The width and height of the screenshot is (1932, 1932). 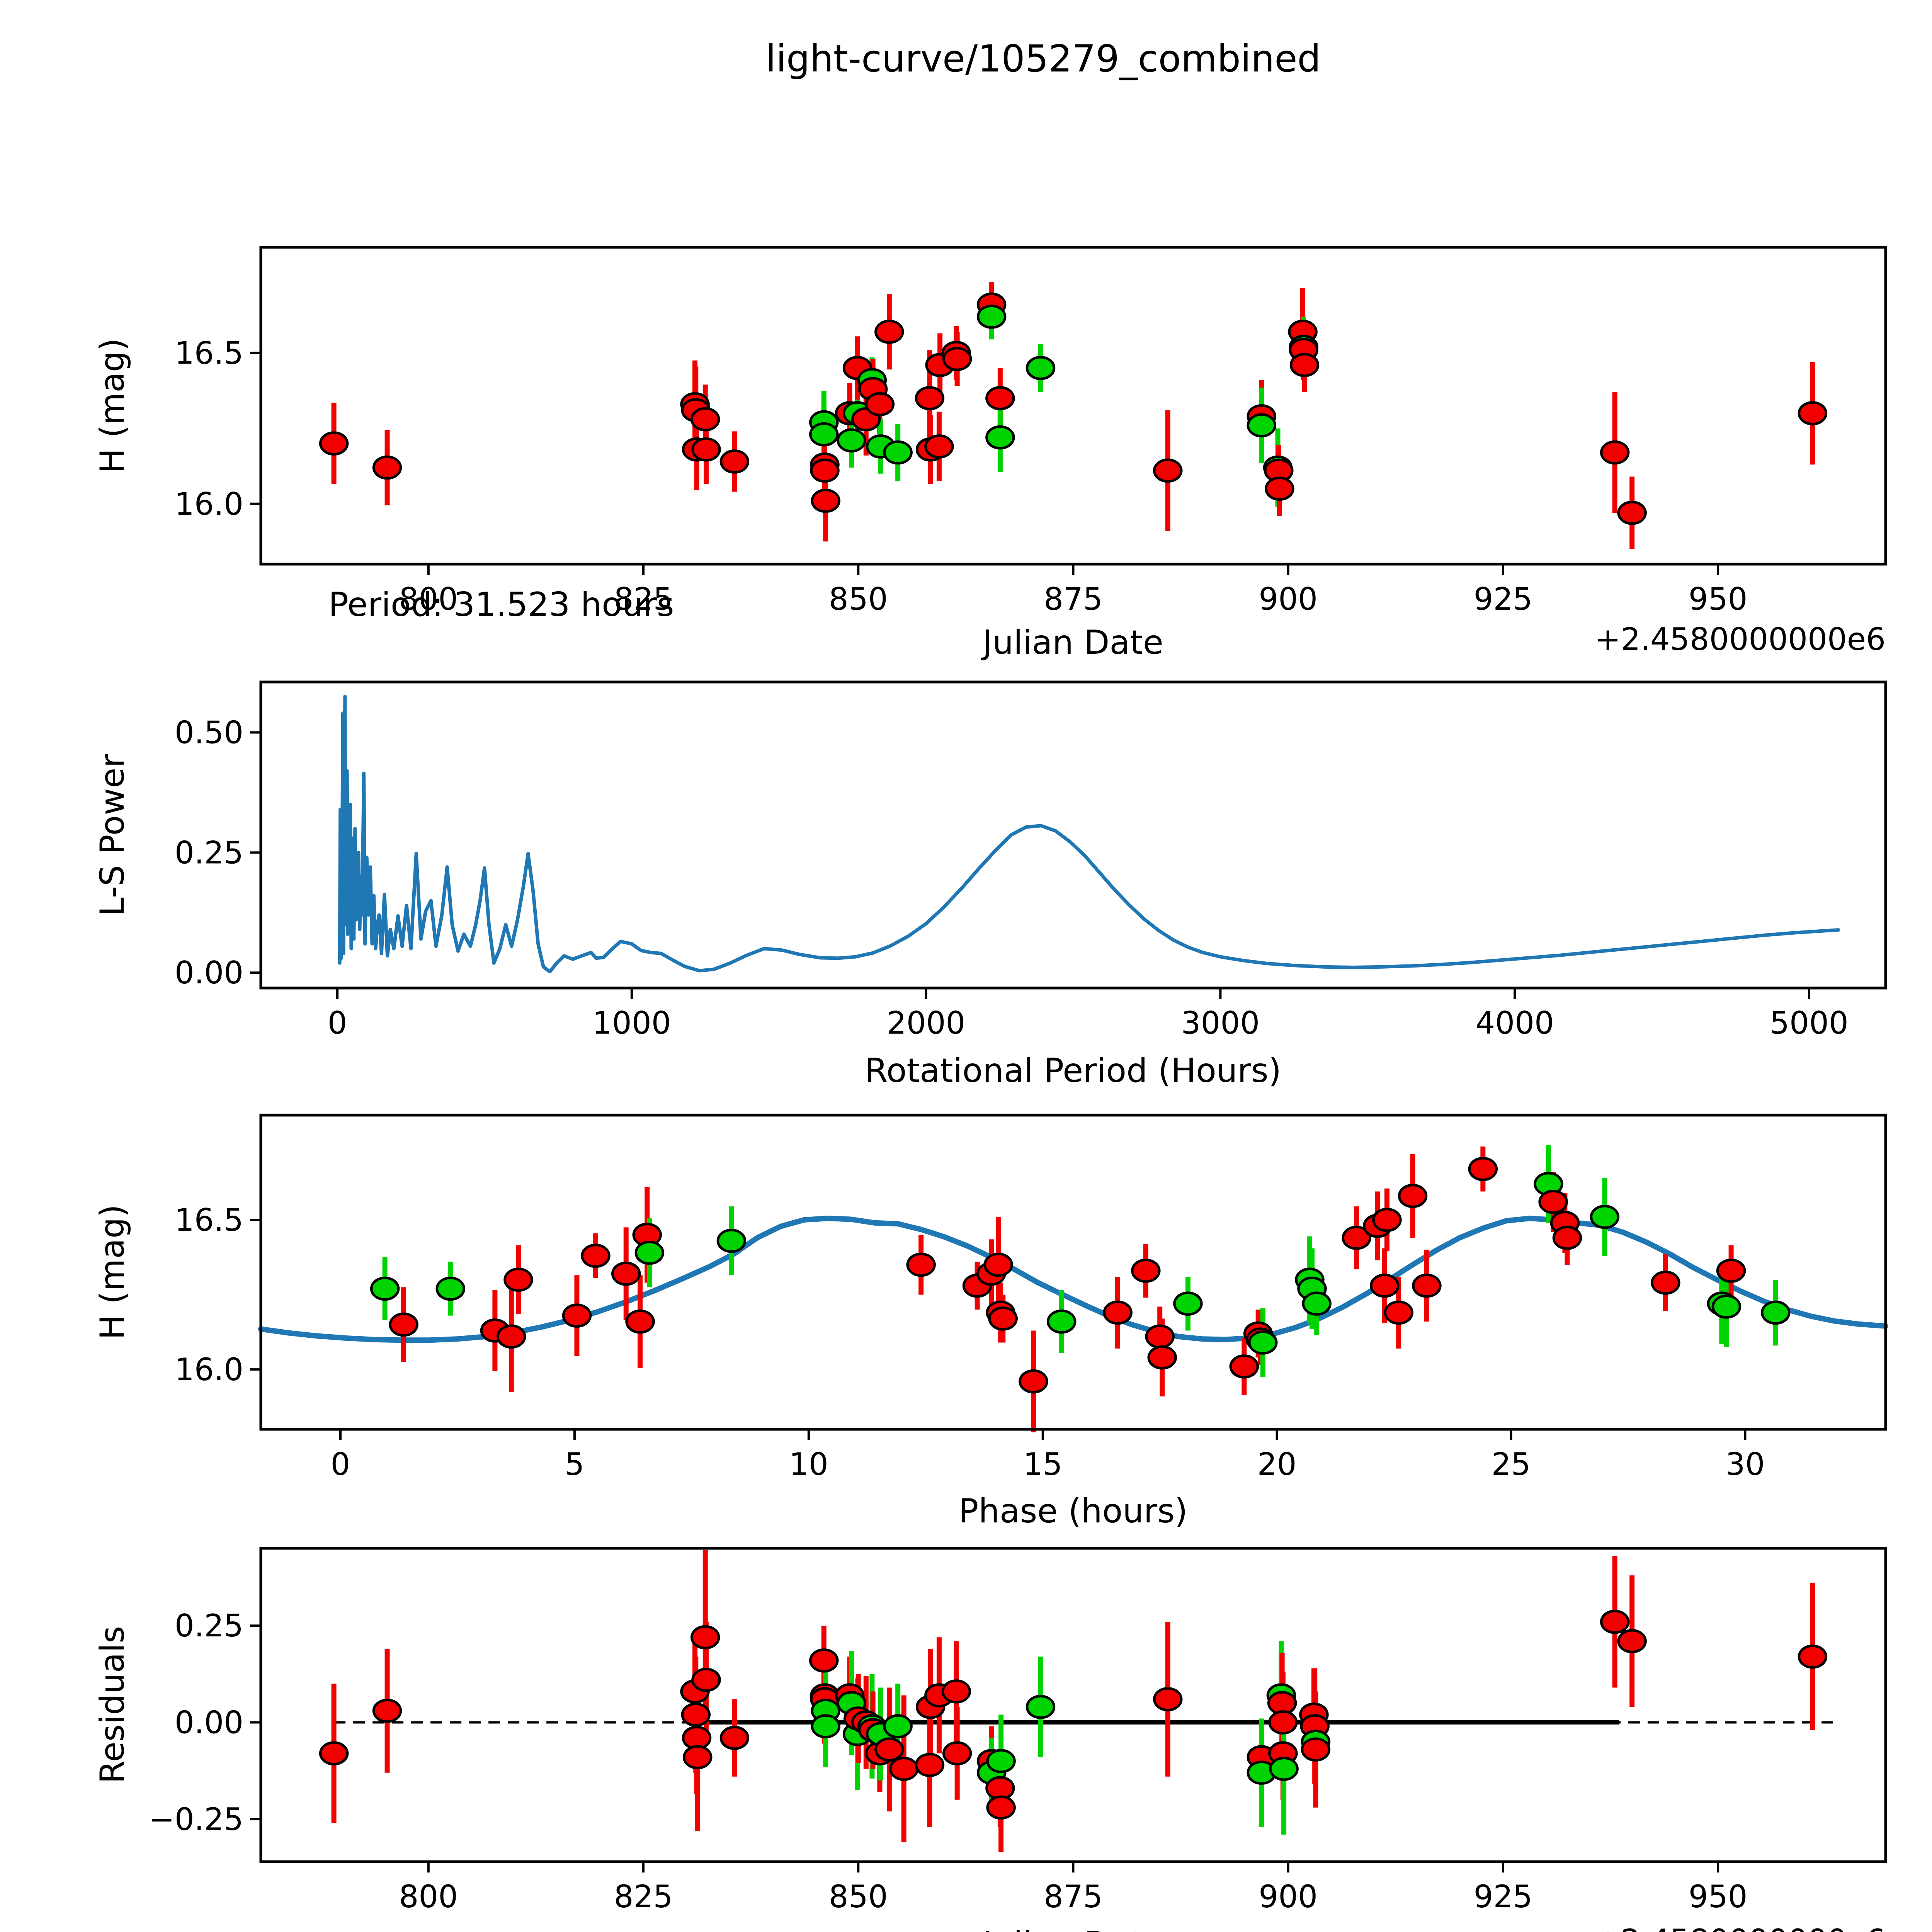 What do you see at coordinates (501, 604) in the screenshot?
I see `period-annotation: Period: 31.523 hours` at bounding box center [501, 604].